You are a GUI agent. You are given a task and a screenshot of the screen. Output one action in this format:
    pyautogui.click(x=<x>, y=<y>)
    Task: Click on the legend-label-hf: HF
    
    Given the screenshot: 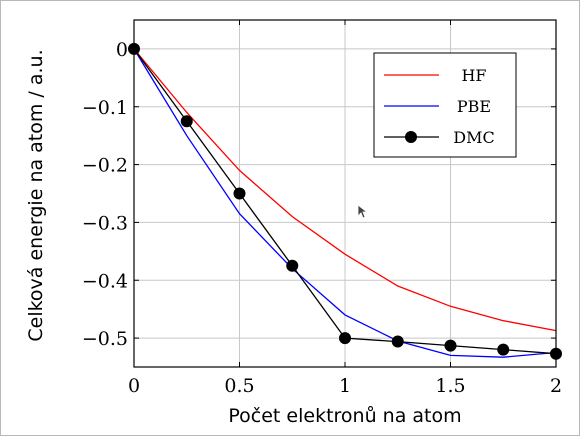 What is the action you would take?
    pyautogui.click(x=473, y=75)
    